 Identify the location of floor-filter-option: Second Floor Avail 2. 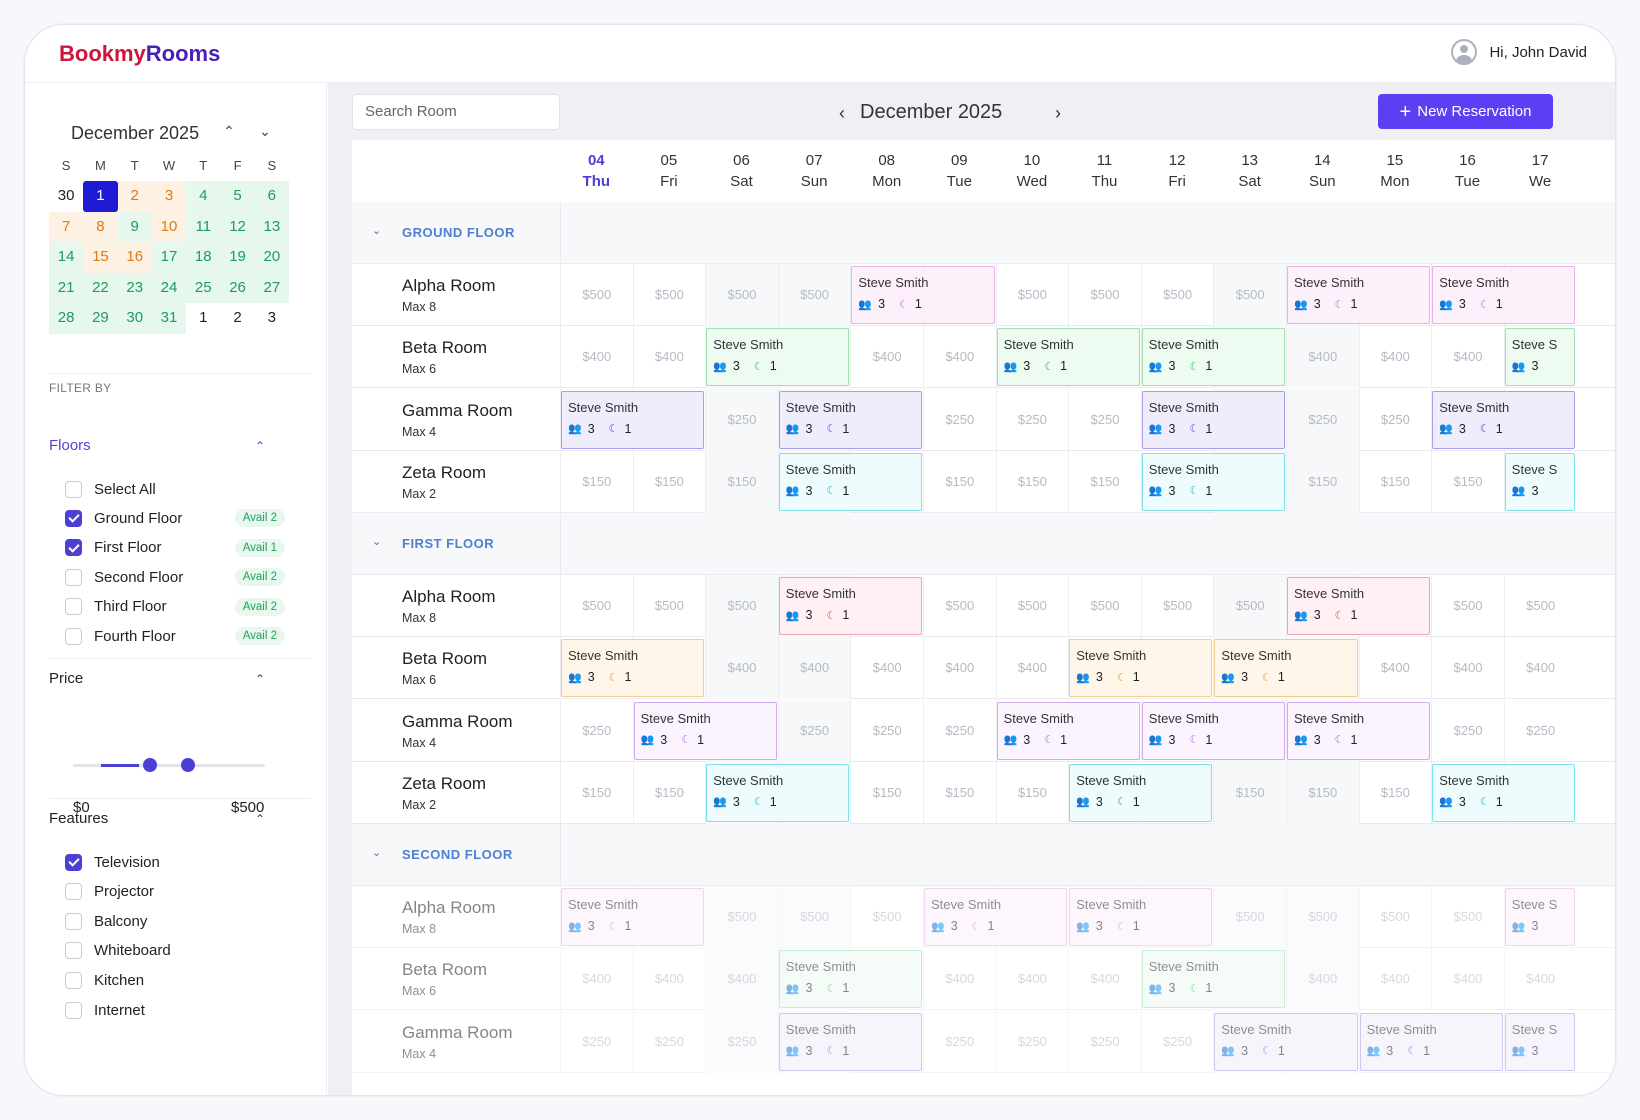
(175, 577).